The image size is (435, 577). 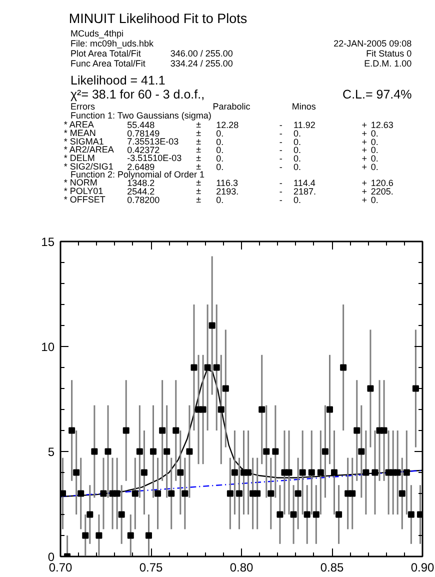 I want to click on text: 7.35513E-03, so click(x=153, y=141).